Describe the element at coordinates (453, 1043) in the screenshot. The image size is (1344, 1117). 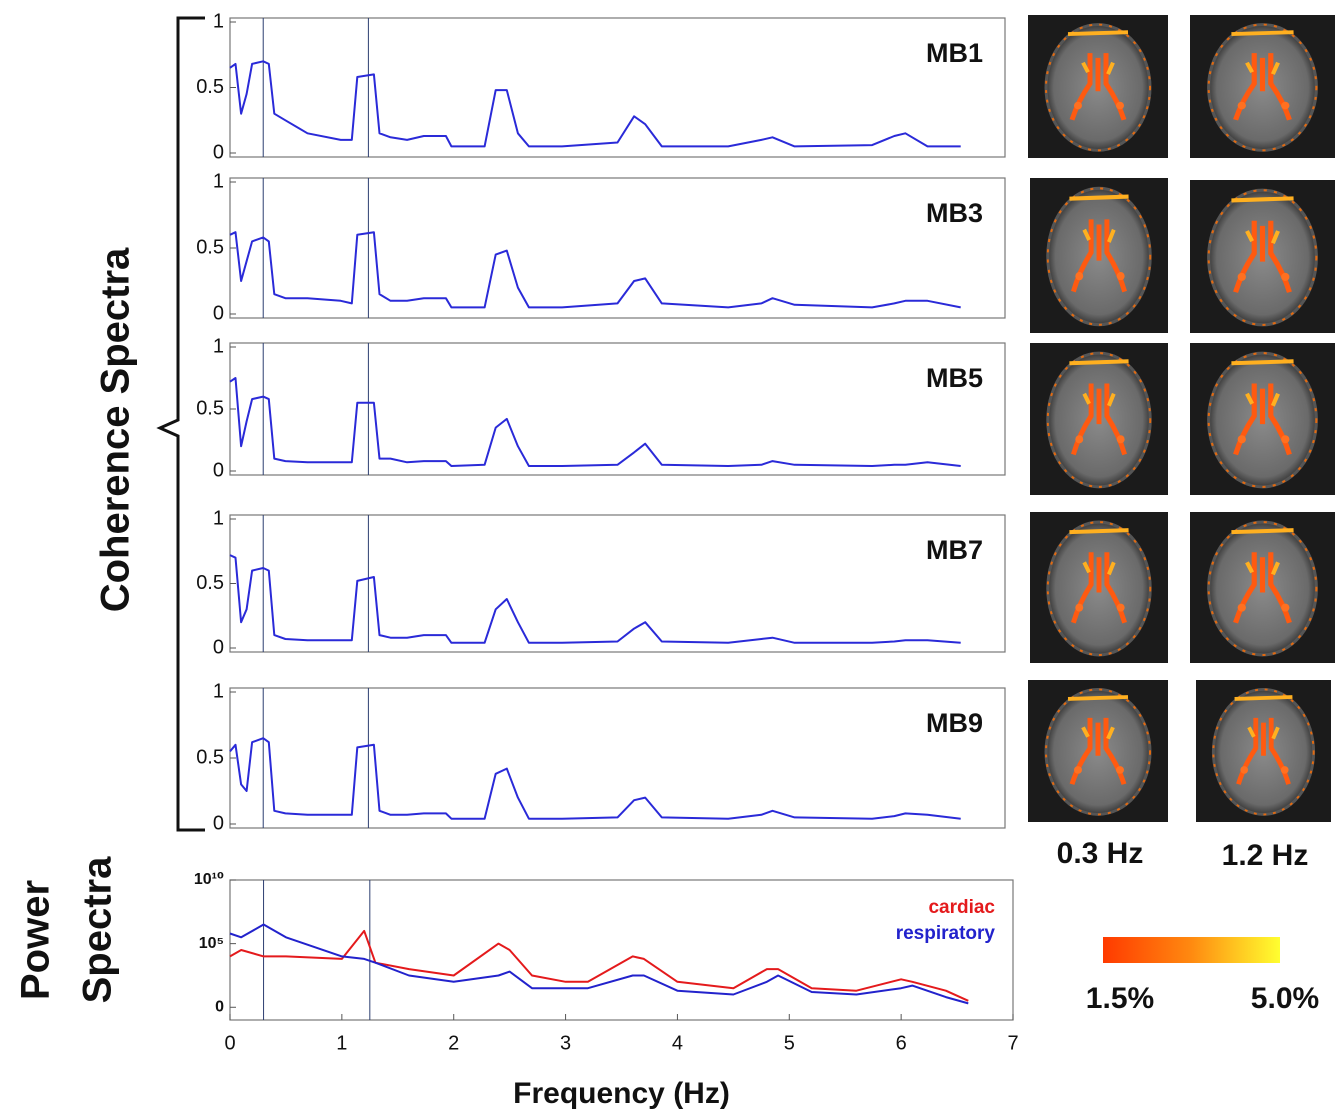
I see `x-tick-label: 2` at that location.